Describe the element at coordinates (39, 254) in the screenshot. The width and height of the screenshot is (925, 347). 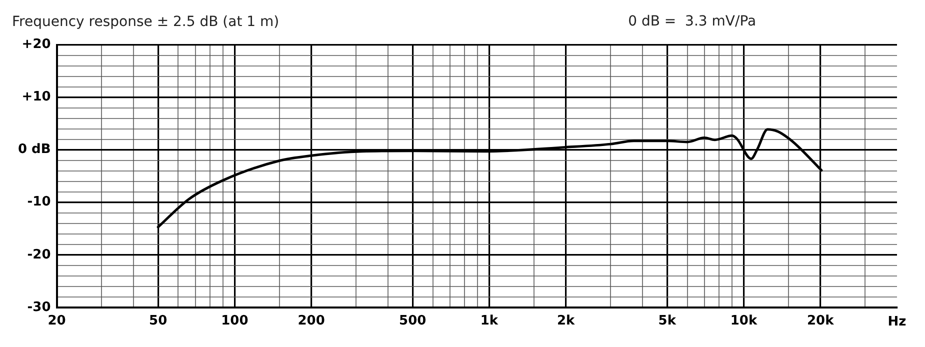
I see `y-tick-label: -20` at that location.